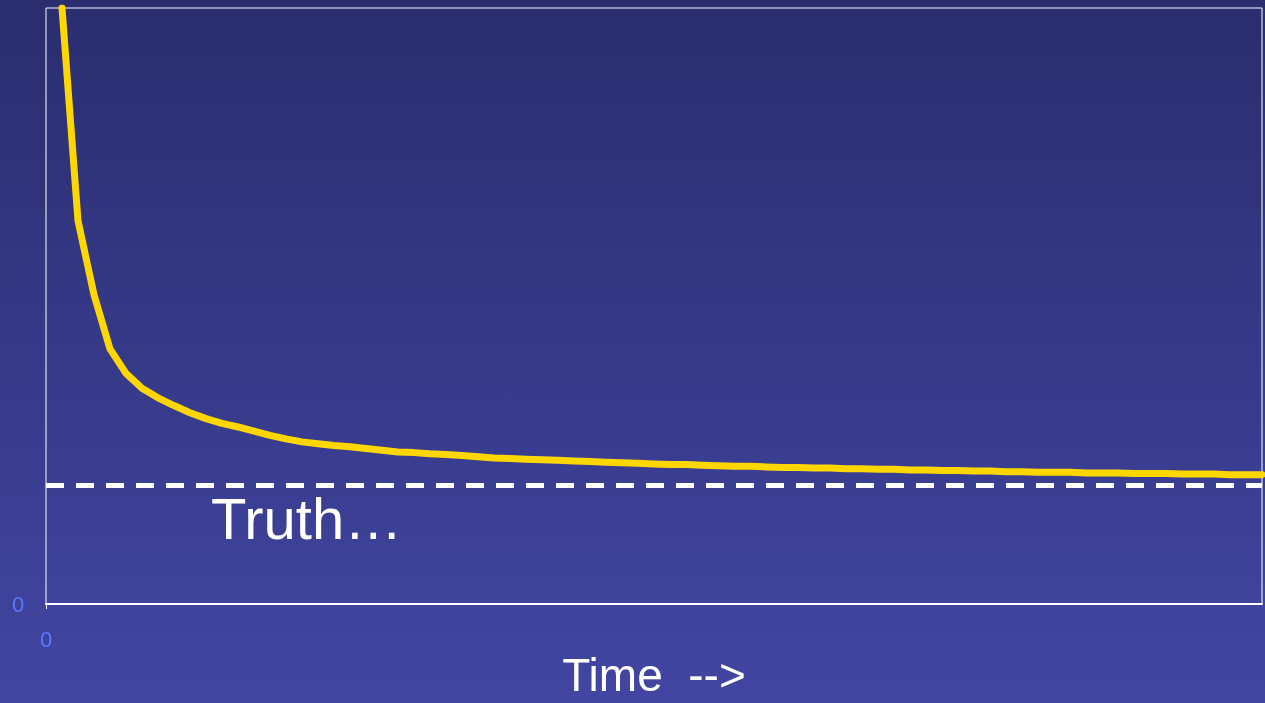 The image size is (1265, 703). I want to click on x-axis-title: Time -->, so click(654, 675).